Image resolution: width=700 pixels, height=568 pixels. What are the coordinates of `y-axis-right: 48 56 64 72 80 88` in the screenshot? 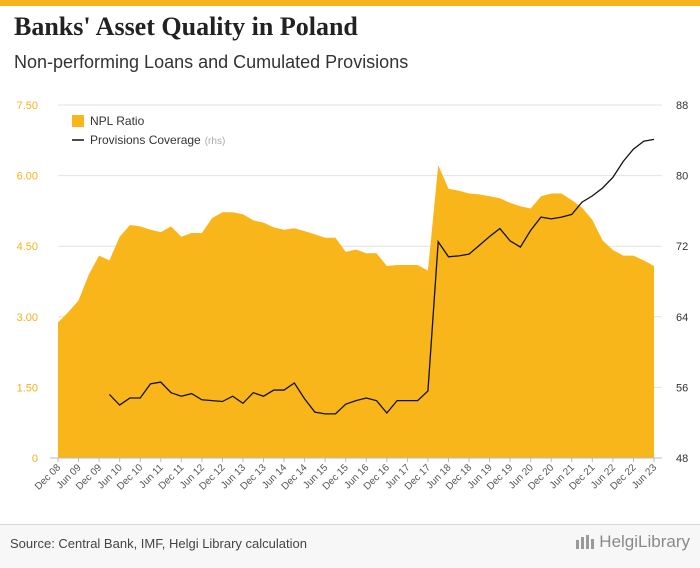 It's located at (682, 282).